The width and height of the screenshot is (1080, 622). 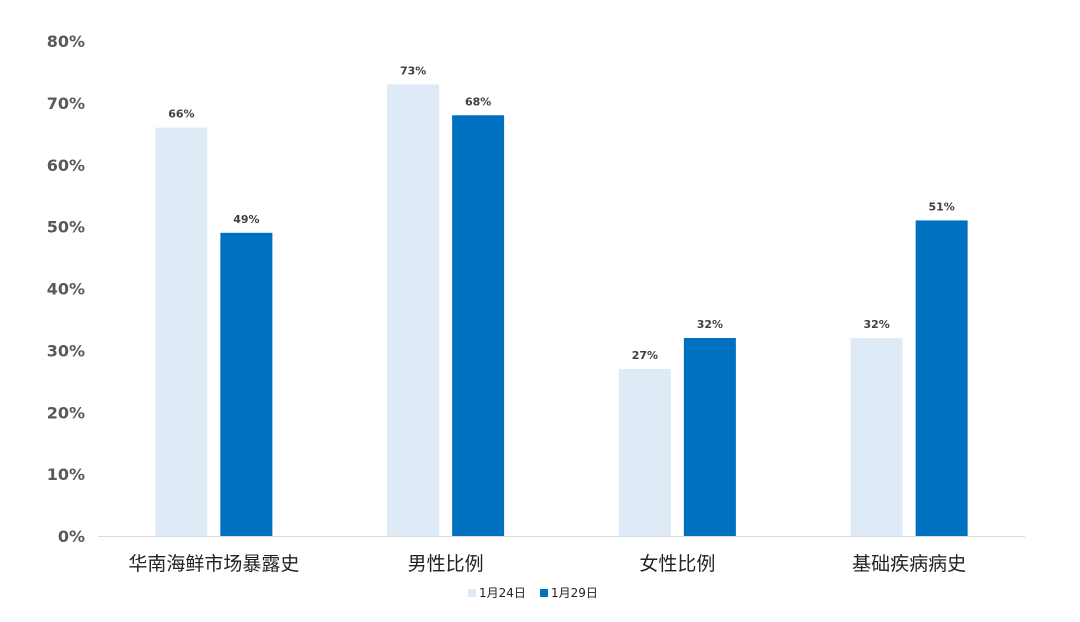 I want to click on category-label: 华南海鲜市场暴露史, so click(x=213, y=564).